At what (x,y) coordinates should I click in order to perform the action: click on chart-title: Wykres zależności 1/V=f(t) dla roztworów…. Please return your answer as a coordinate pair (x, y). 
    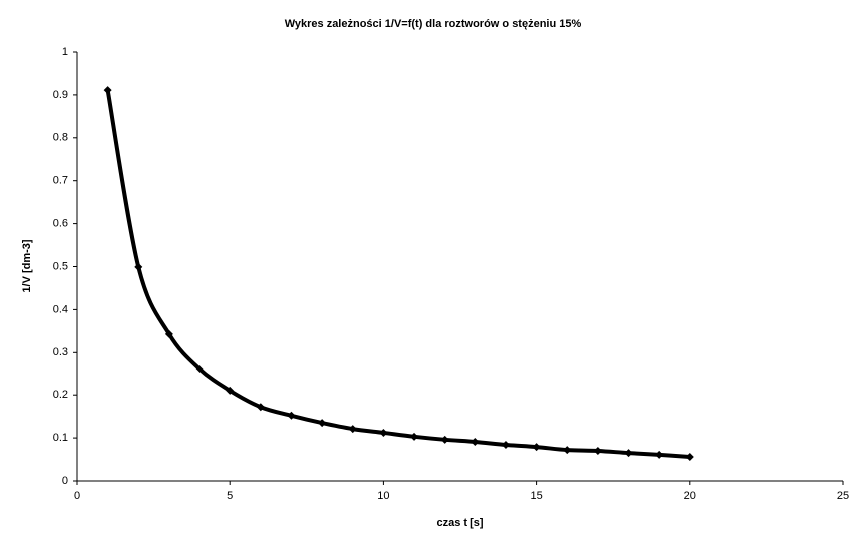
    Looking at the image, I should click on (433, 24).